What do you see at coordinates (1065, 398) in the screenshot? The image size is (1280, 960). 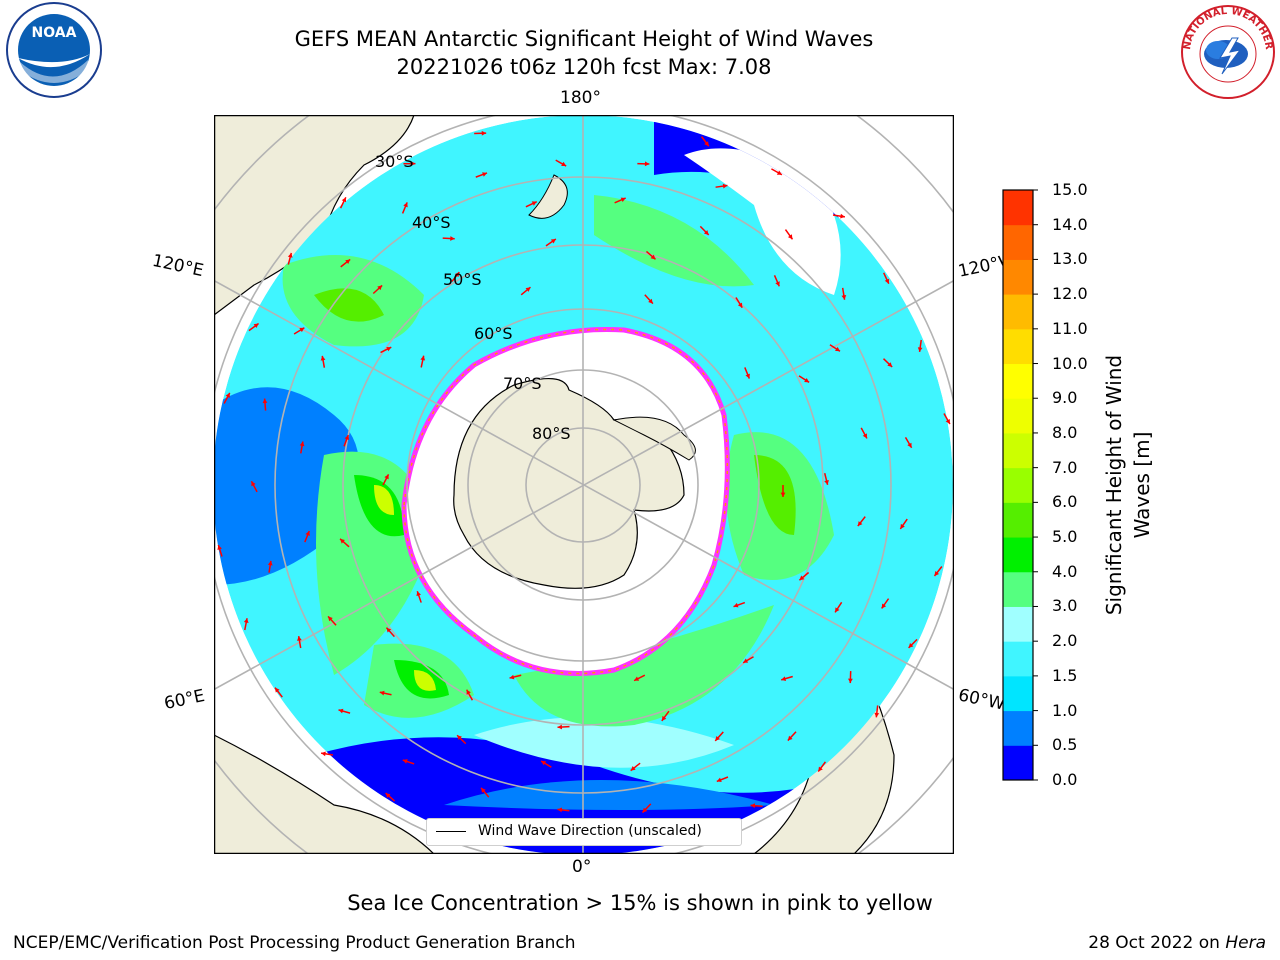 I see `colorbar-tick-label: 9.0` at bounding box center [1065, 398].